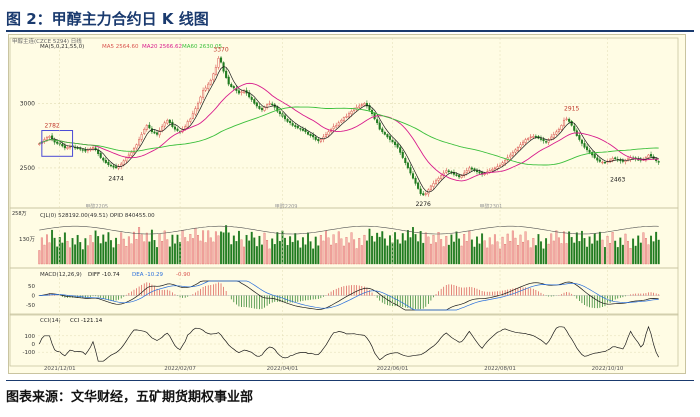  I want to click on cci-tick-label: 0, so click(34, 345).